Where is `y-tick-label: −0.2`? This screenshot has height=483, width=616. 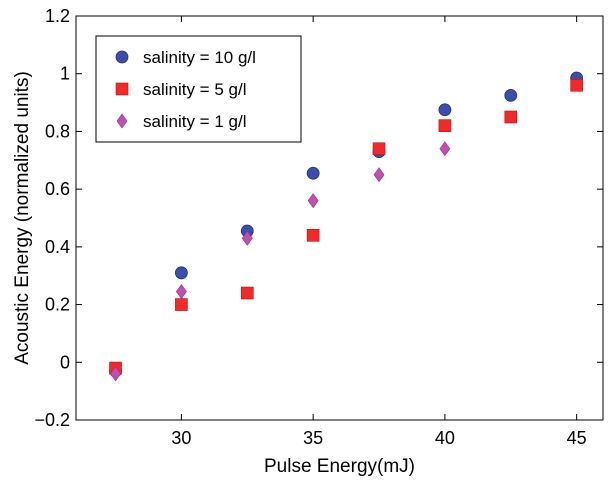 y-tick-label: −0.2 is located at coordinates (52, 420).